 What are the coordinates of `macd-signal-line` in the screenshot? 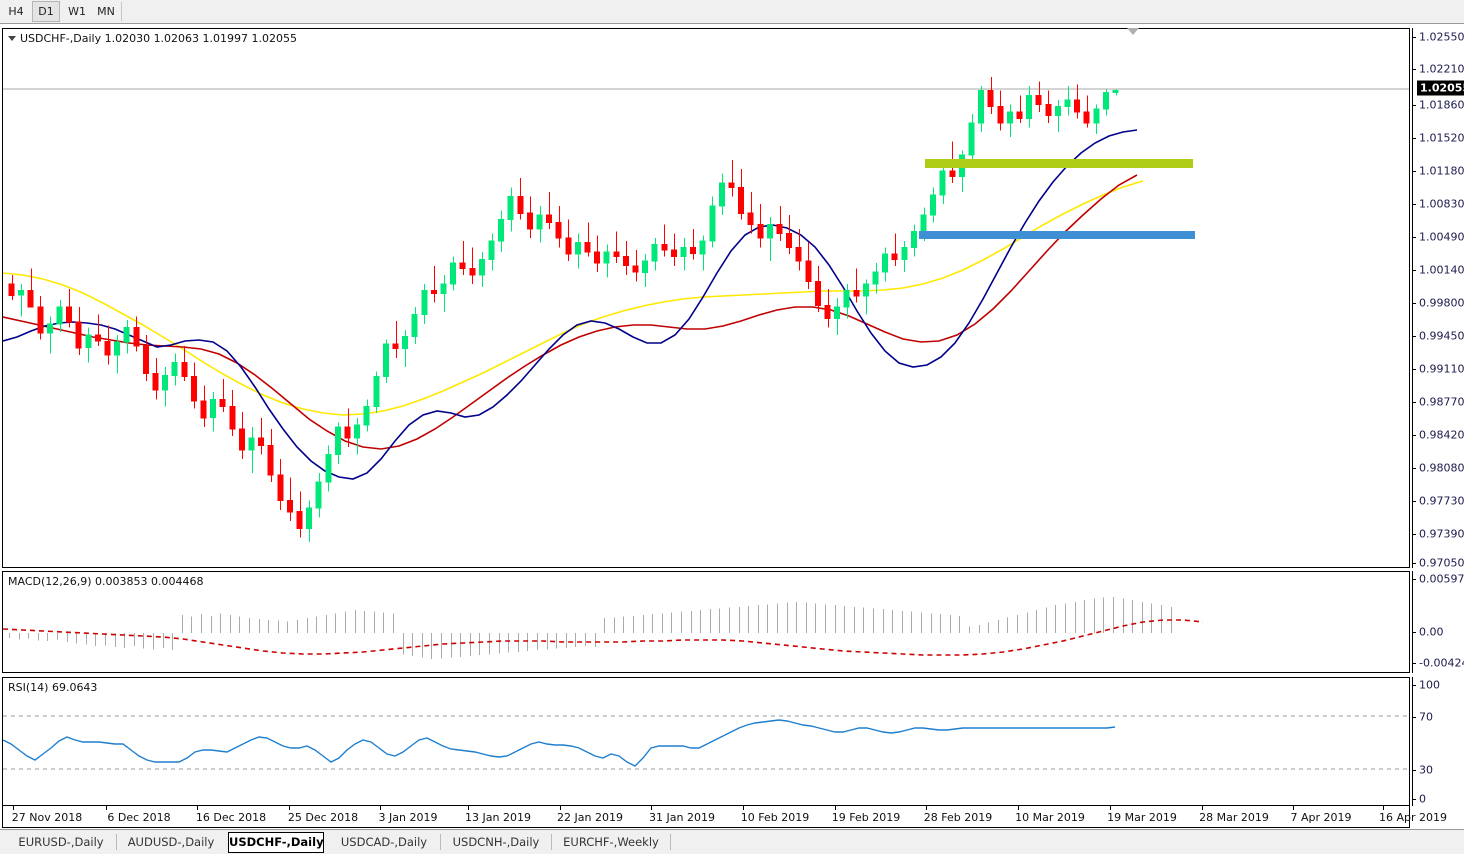 It's located at (603, 637).